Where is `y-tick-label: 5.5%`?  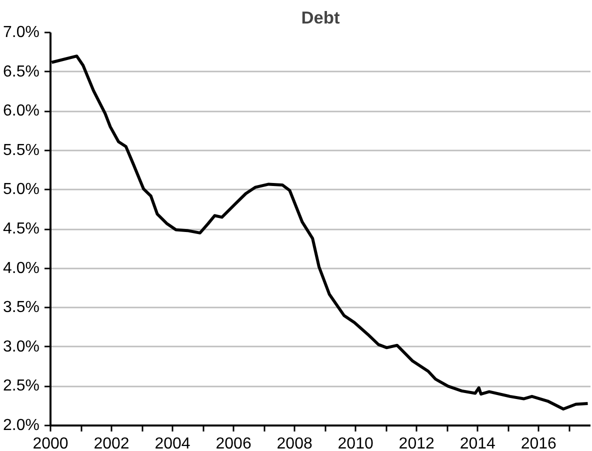 y-tick-label: 5.5% is located at coordinates (21, 150).